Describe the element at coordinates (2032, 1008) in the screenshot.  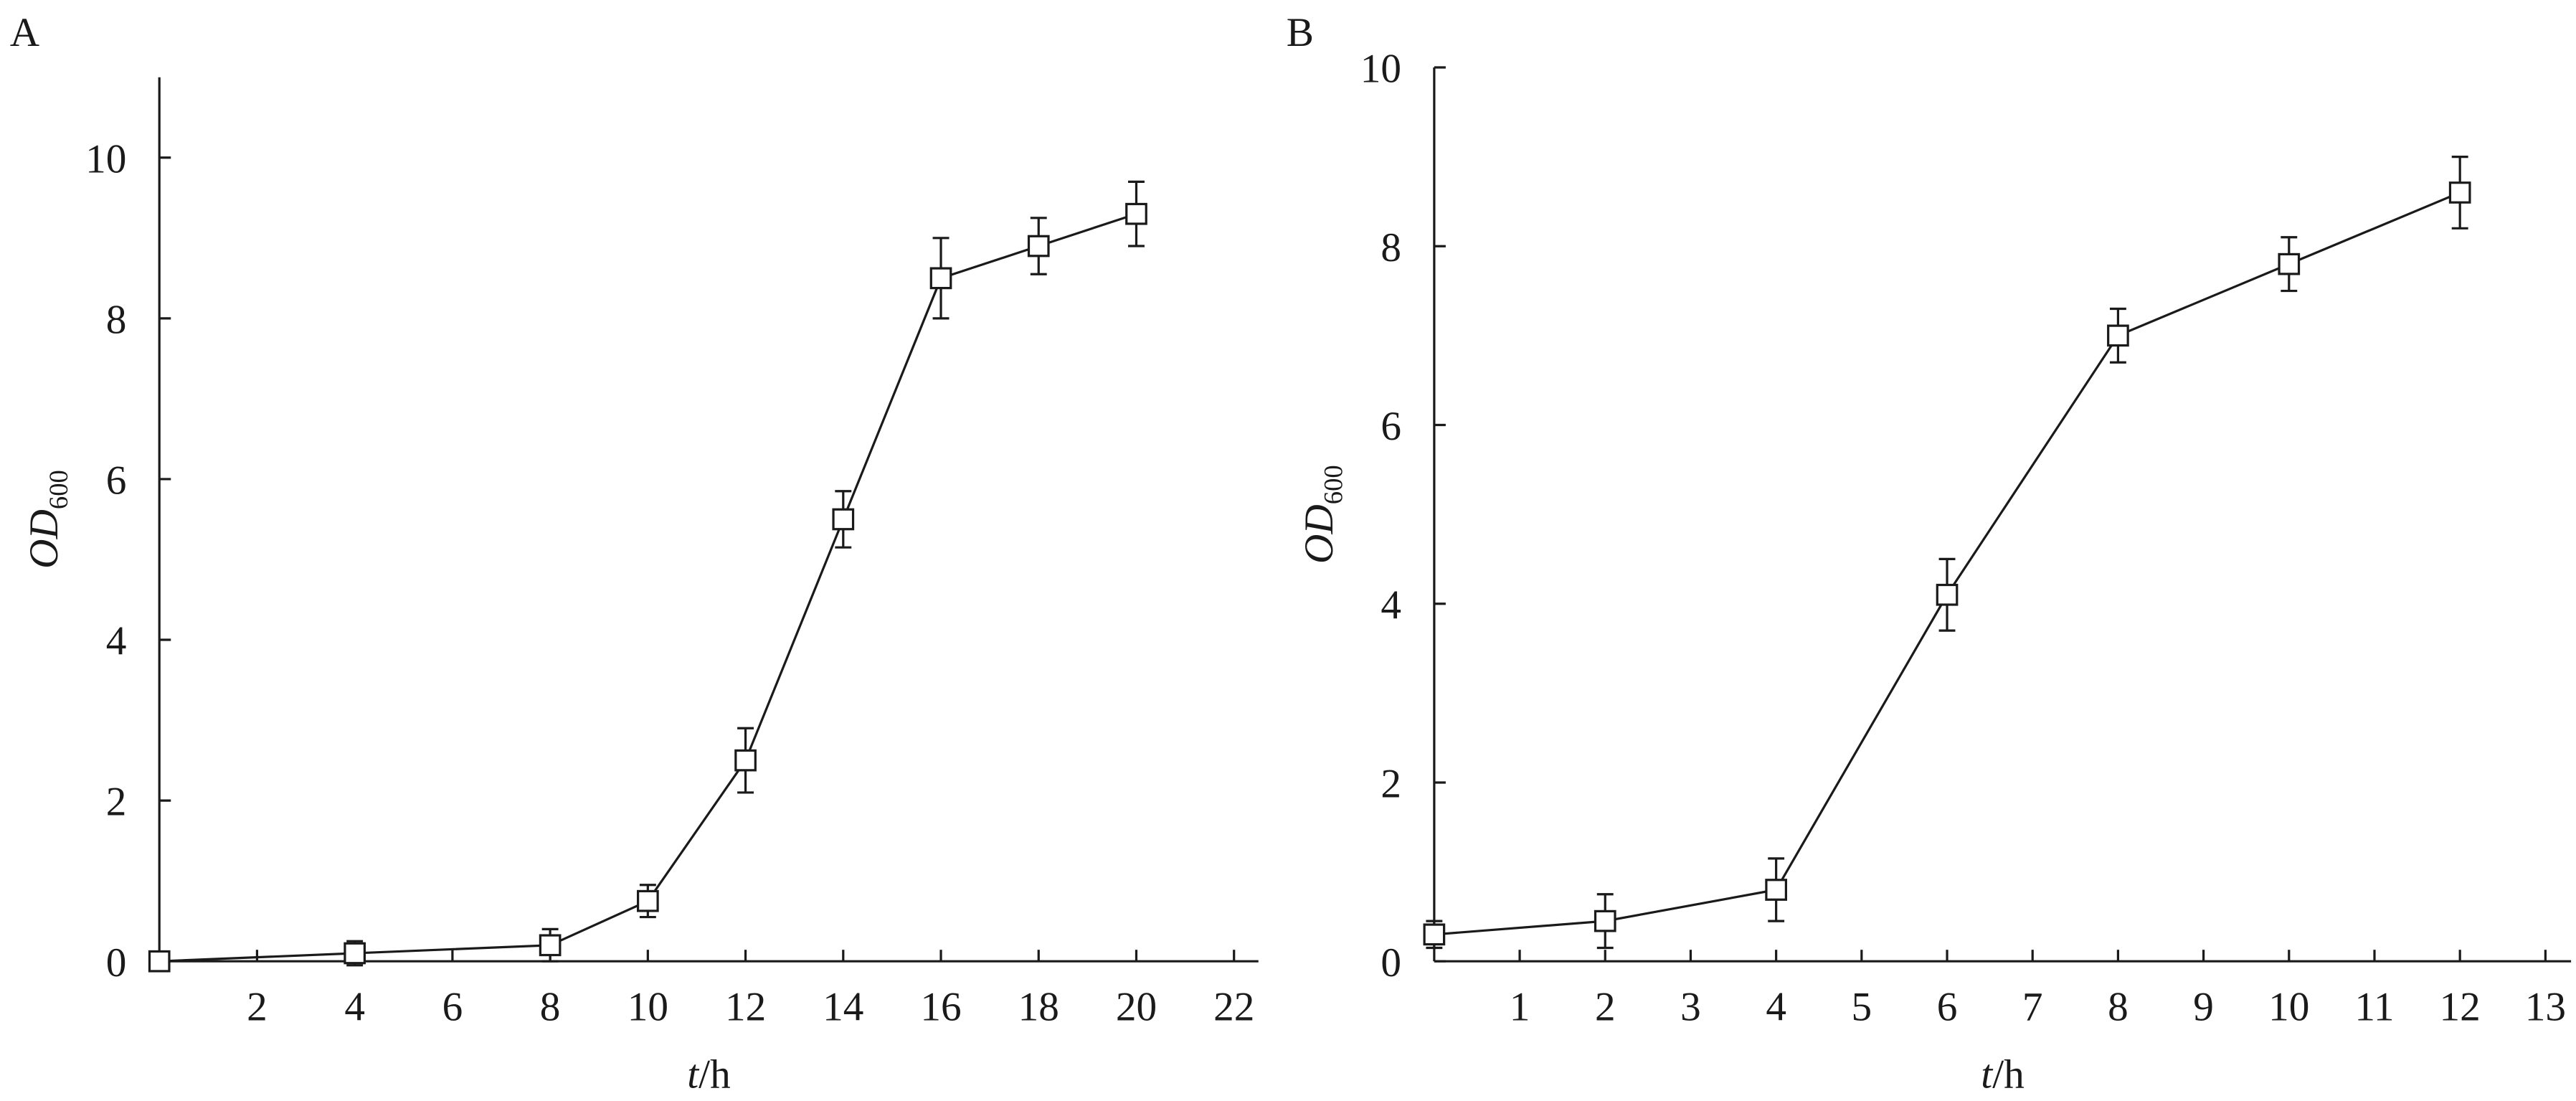
I see `x-tick-label: 7` at that location.